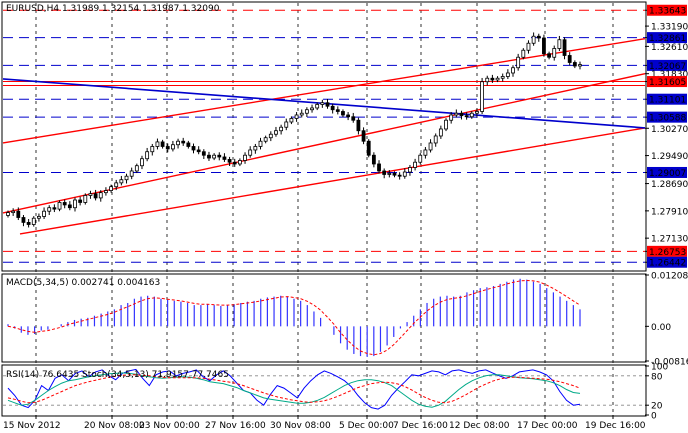 This screenshot has width=688, height=433. I want to click on time-tick-label: 5 Dec 00:00, so click(366, 426).